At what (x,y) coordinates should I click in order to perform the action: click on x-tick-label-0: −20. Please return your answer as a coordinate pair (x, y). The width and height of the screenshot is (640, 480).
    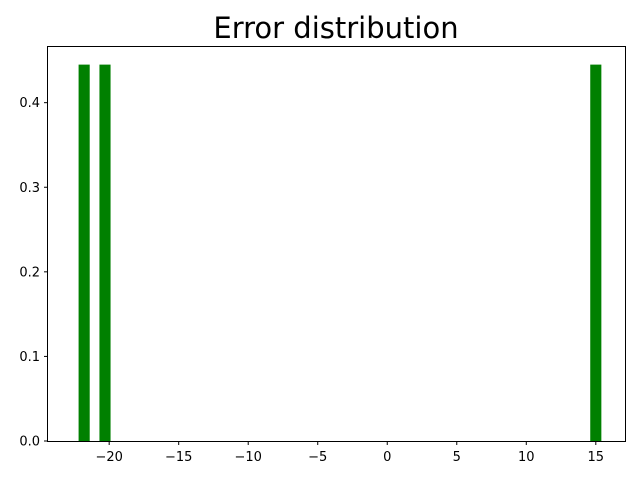
    Looking at the image, I should click on (108, 457).